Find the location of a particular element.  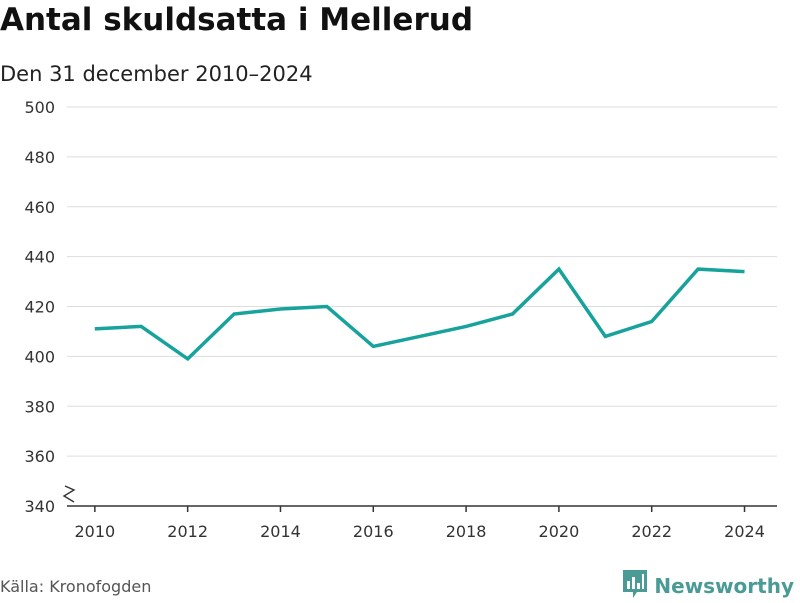

source-note: Källa: Kronofogden is located at coordinates (76, 586).